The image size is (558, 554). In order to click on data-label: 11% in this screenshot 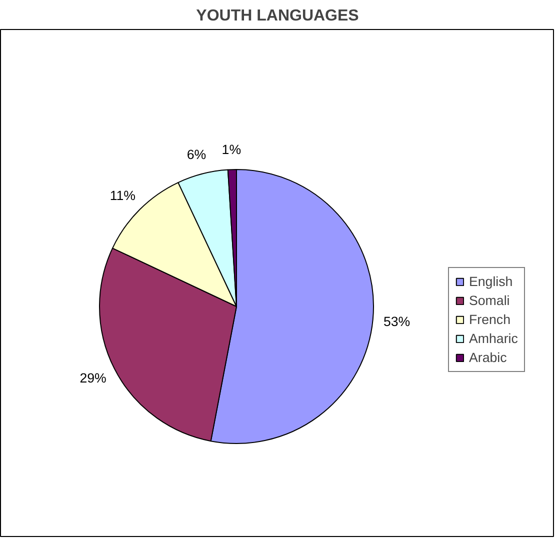, I will do `click(123, 195)`.